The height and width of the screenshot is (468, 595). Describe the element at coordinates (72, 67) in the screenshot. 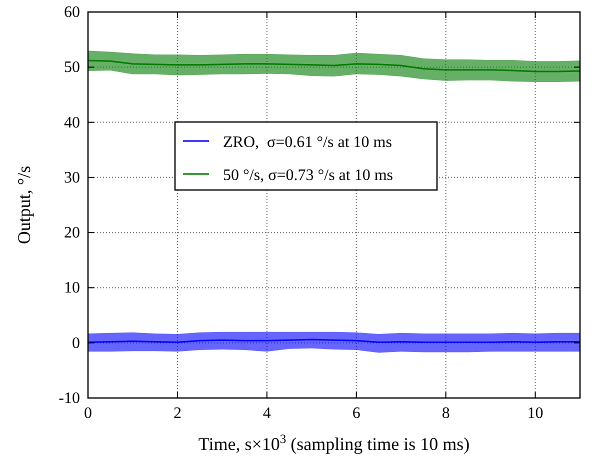

I see `y-tick-label: 50` at that location.